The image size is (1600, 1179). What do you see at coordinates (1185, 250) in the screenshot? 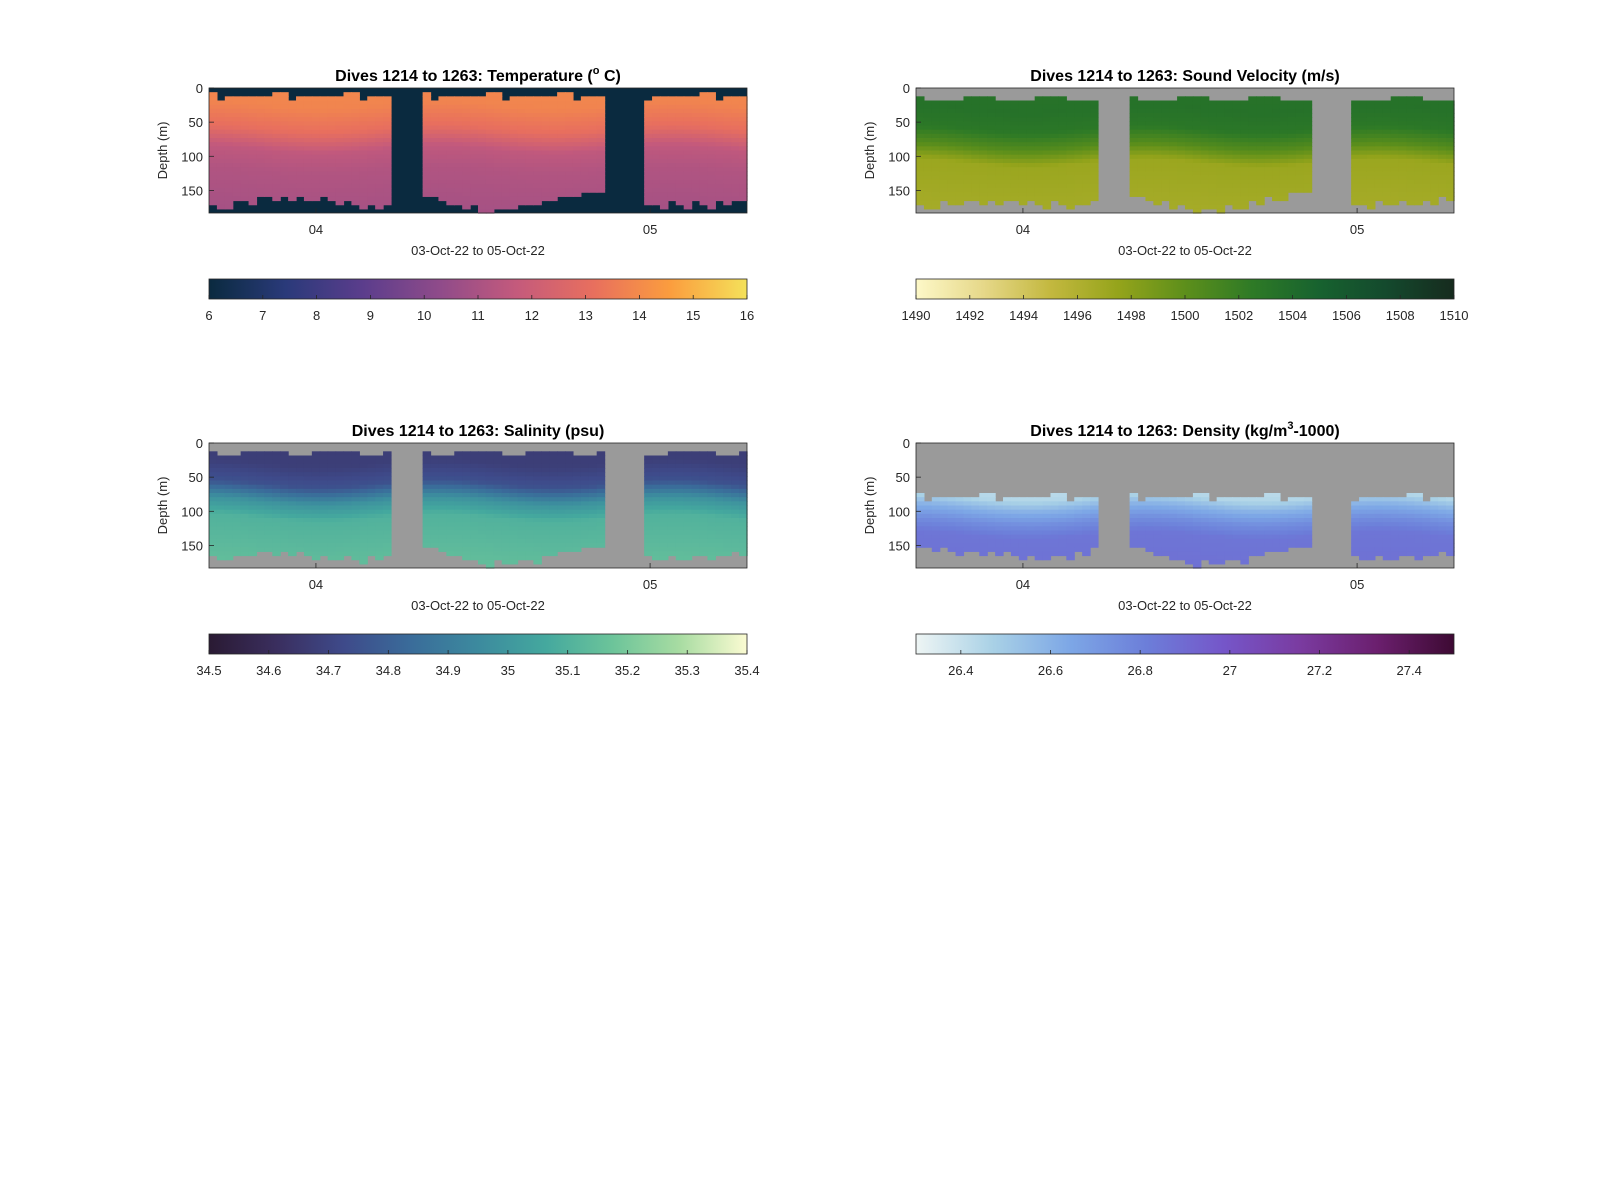
I see `x-axis-label: 03-Oct-22 to 05-Oct-22` at bounding box center [1185, 250].